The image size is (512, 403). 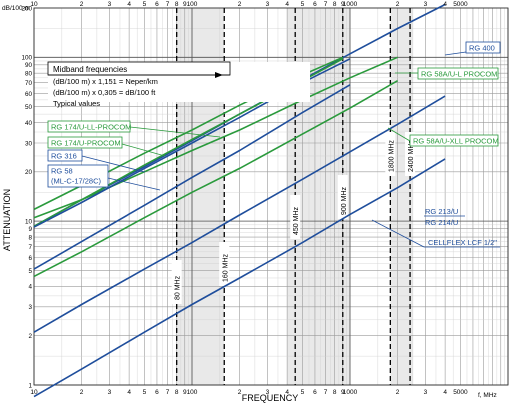 What do you see at coordinates (177, 4) in the screenshot?
I see `x-tick-top-80: 8` at bounding box center [177, 4].